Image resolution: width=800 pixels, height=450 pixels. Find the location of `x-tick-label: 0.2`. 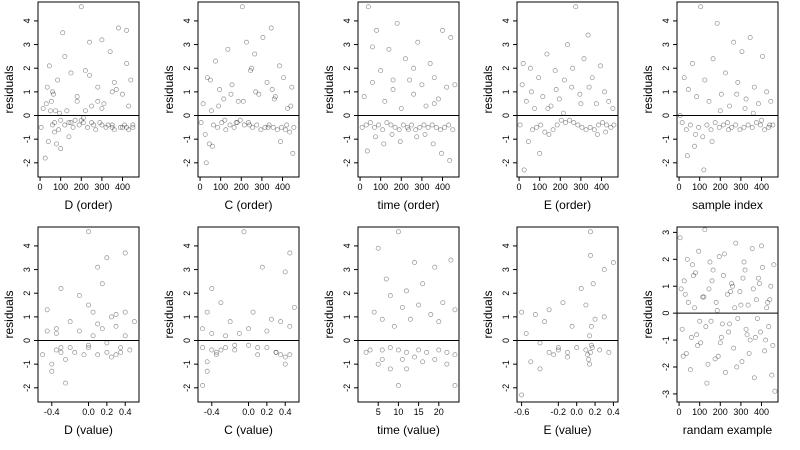

x-tick-label: 0.2 is located at coordinates (267, 412).